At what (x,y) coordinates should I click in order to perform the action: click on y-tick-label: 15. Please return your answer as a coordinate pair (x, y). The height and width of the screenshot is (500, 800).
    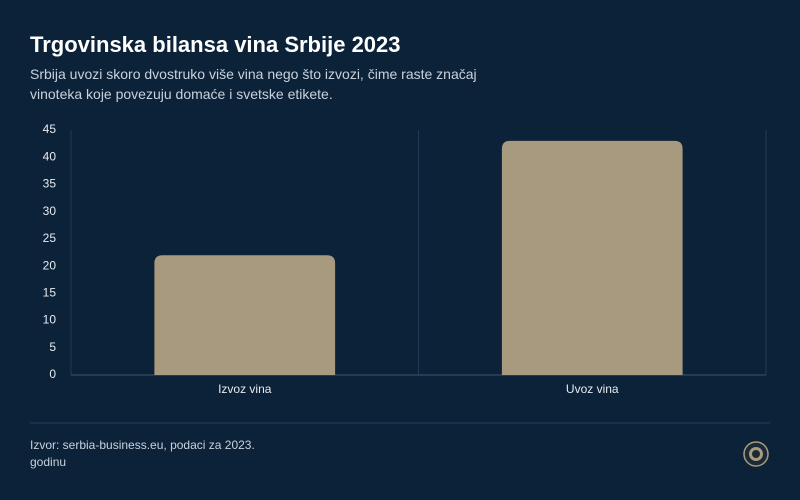
    Looking at the image, I should click on (50, 293).